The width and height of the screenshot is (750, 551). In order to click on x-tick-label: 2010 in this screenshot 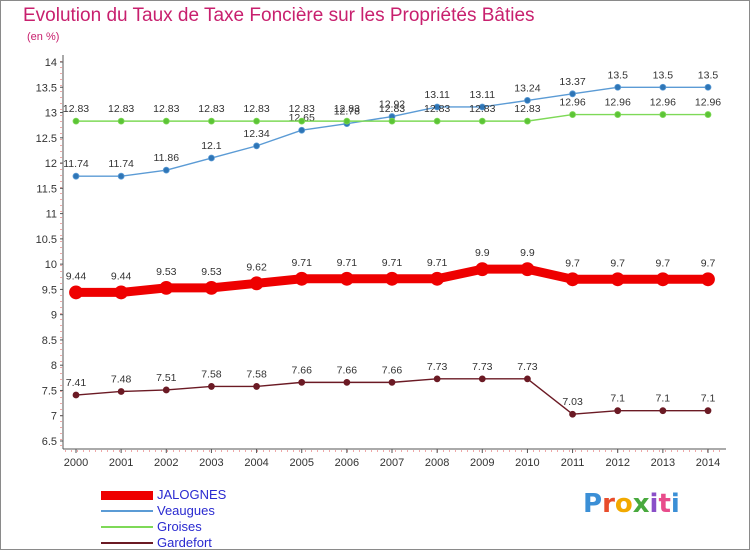, I will do `click(527, 463)`.